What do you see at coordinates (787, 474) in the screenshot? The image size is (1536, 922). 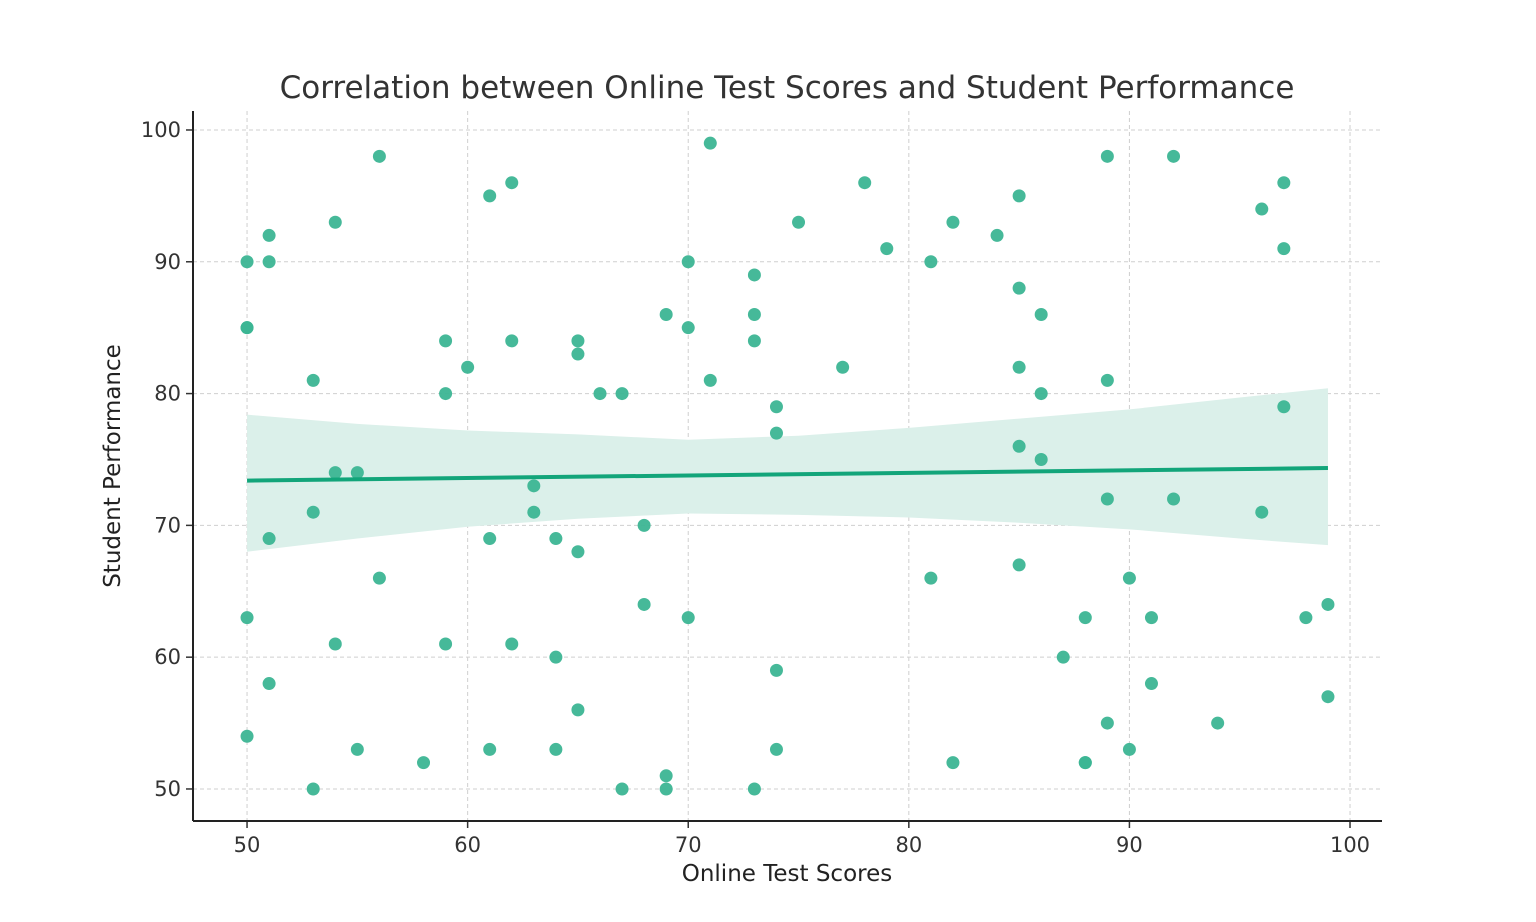 I see `regression-line` at bounding box center [787, 474].